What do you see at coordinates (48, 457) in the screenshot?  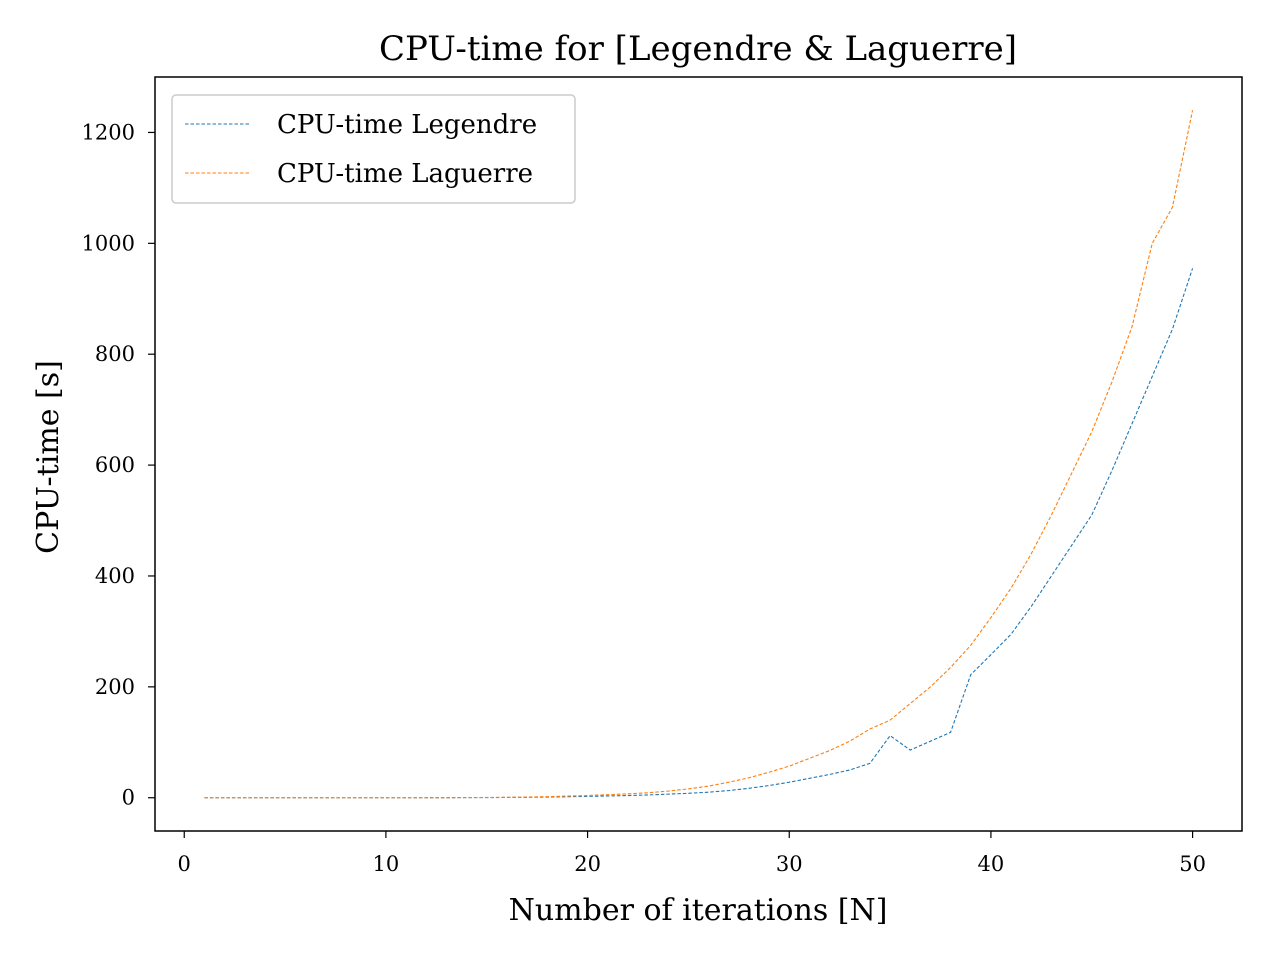 I see `y-axis-label: CPU-time [s]` at bounding box center [48, 457].